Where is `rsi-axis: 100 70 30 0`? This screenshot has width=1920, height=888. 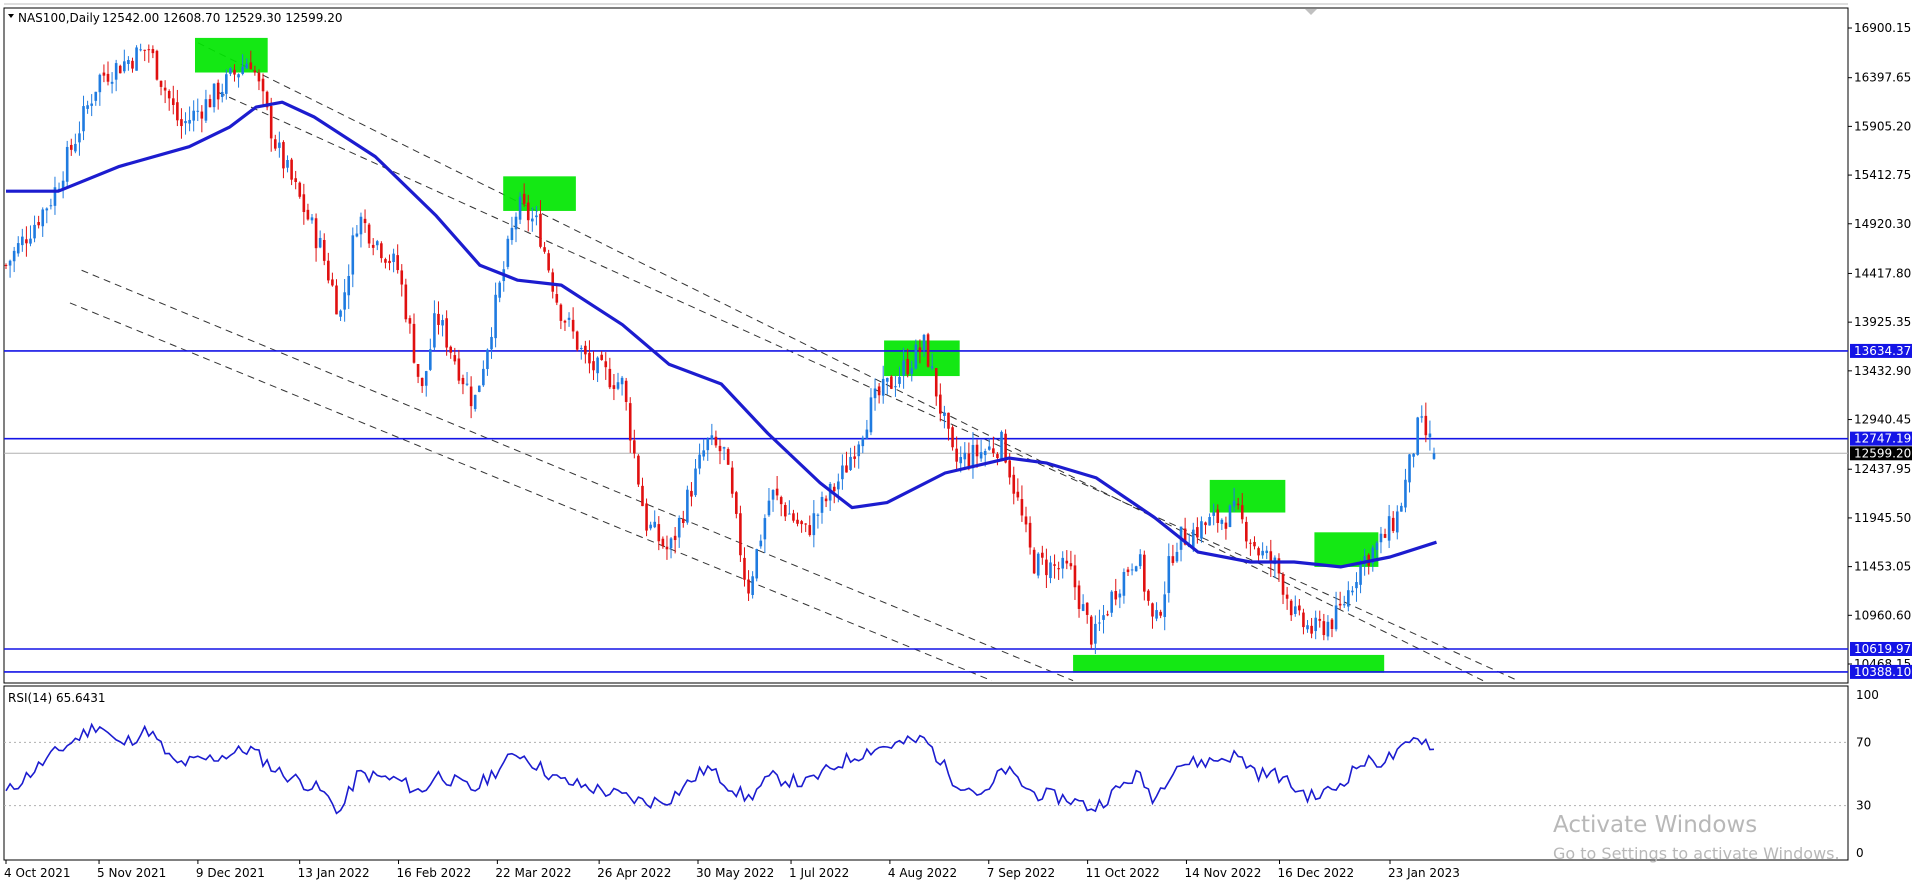
rsi-axis: 100 70 30 0 is located at coordinates (1867, 774).